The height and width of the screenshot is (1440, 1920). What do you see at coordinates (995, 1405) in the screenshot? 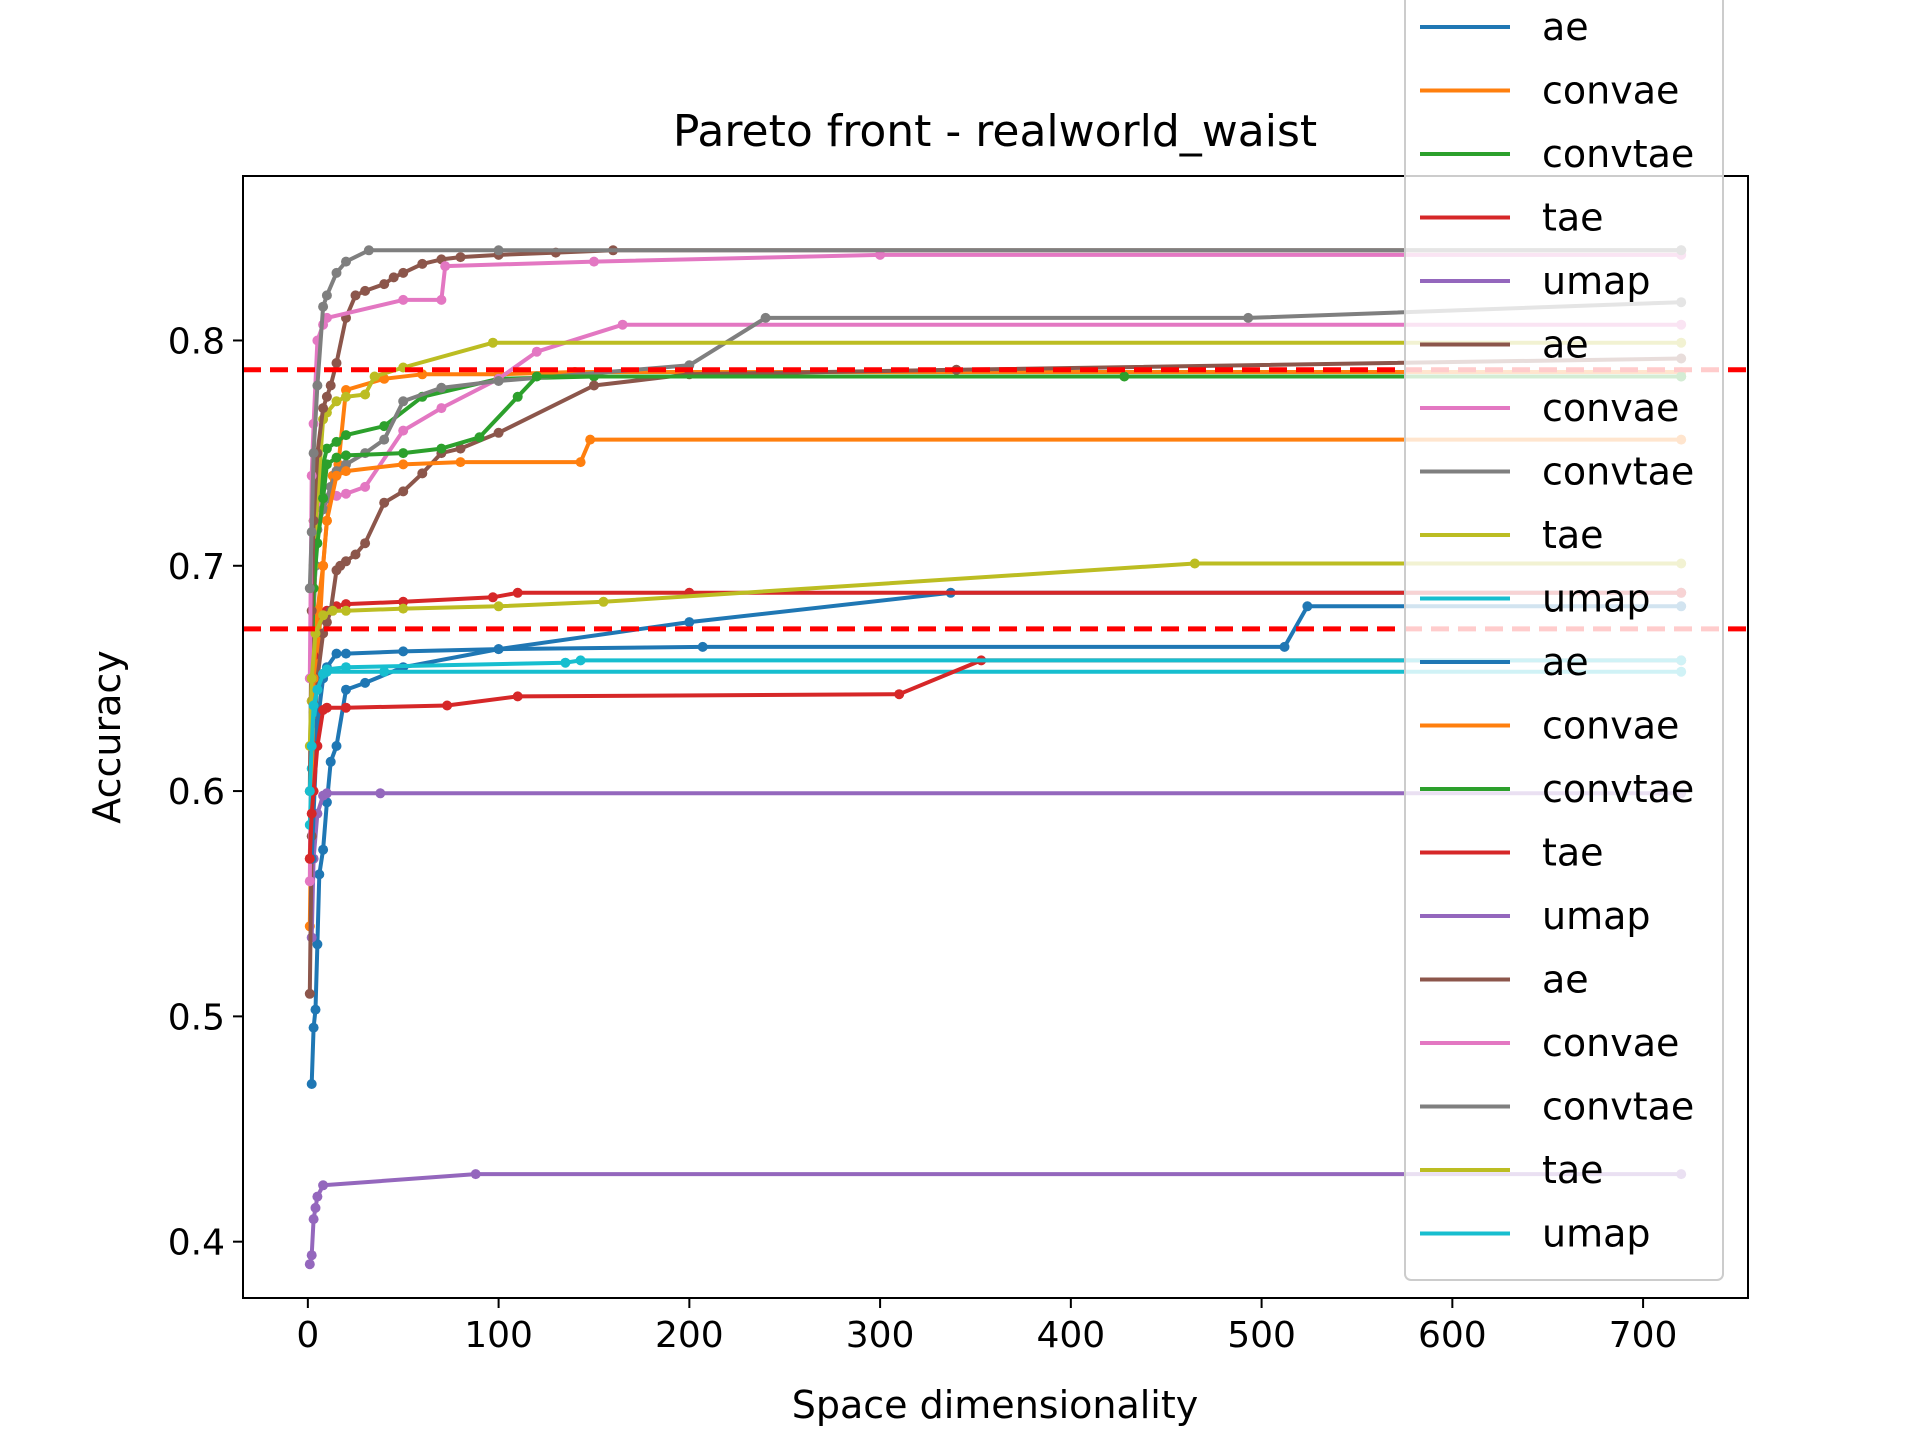
I see `x-axis-label: Space dimensionality` at bounding box center [995, 1405].